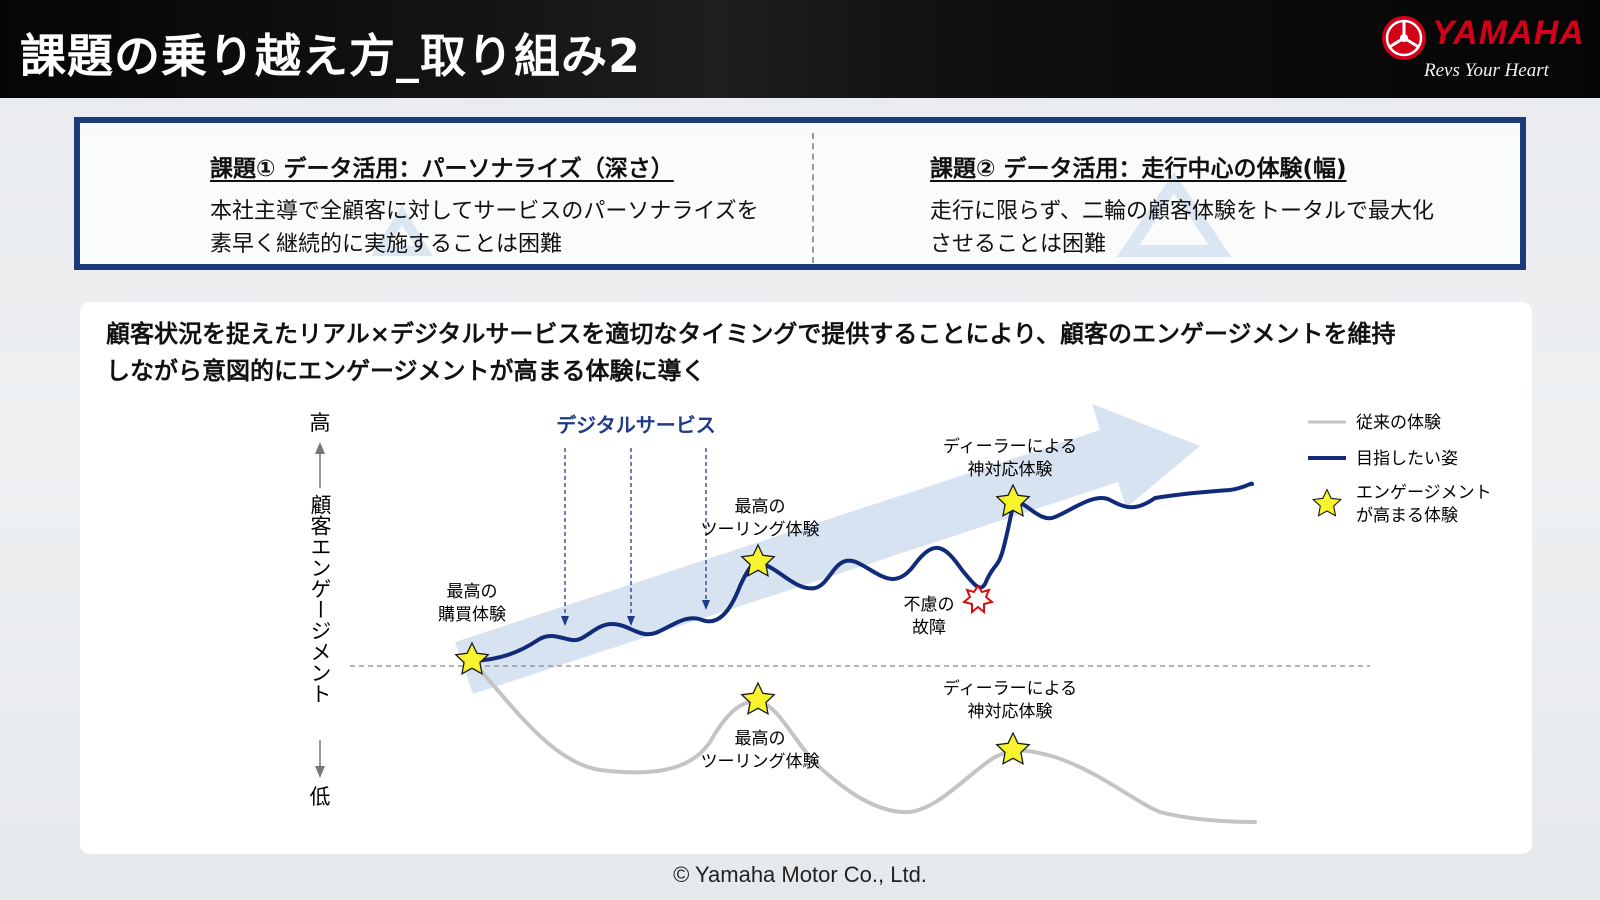 The height and width of the screenshot is (900, 1600). Describe the element at coordinates (1398, 423) in the screenshot. I see `legend-conventional-label: 従来の体験` at that location.